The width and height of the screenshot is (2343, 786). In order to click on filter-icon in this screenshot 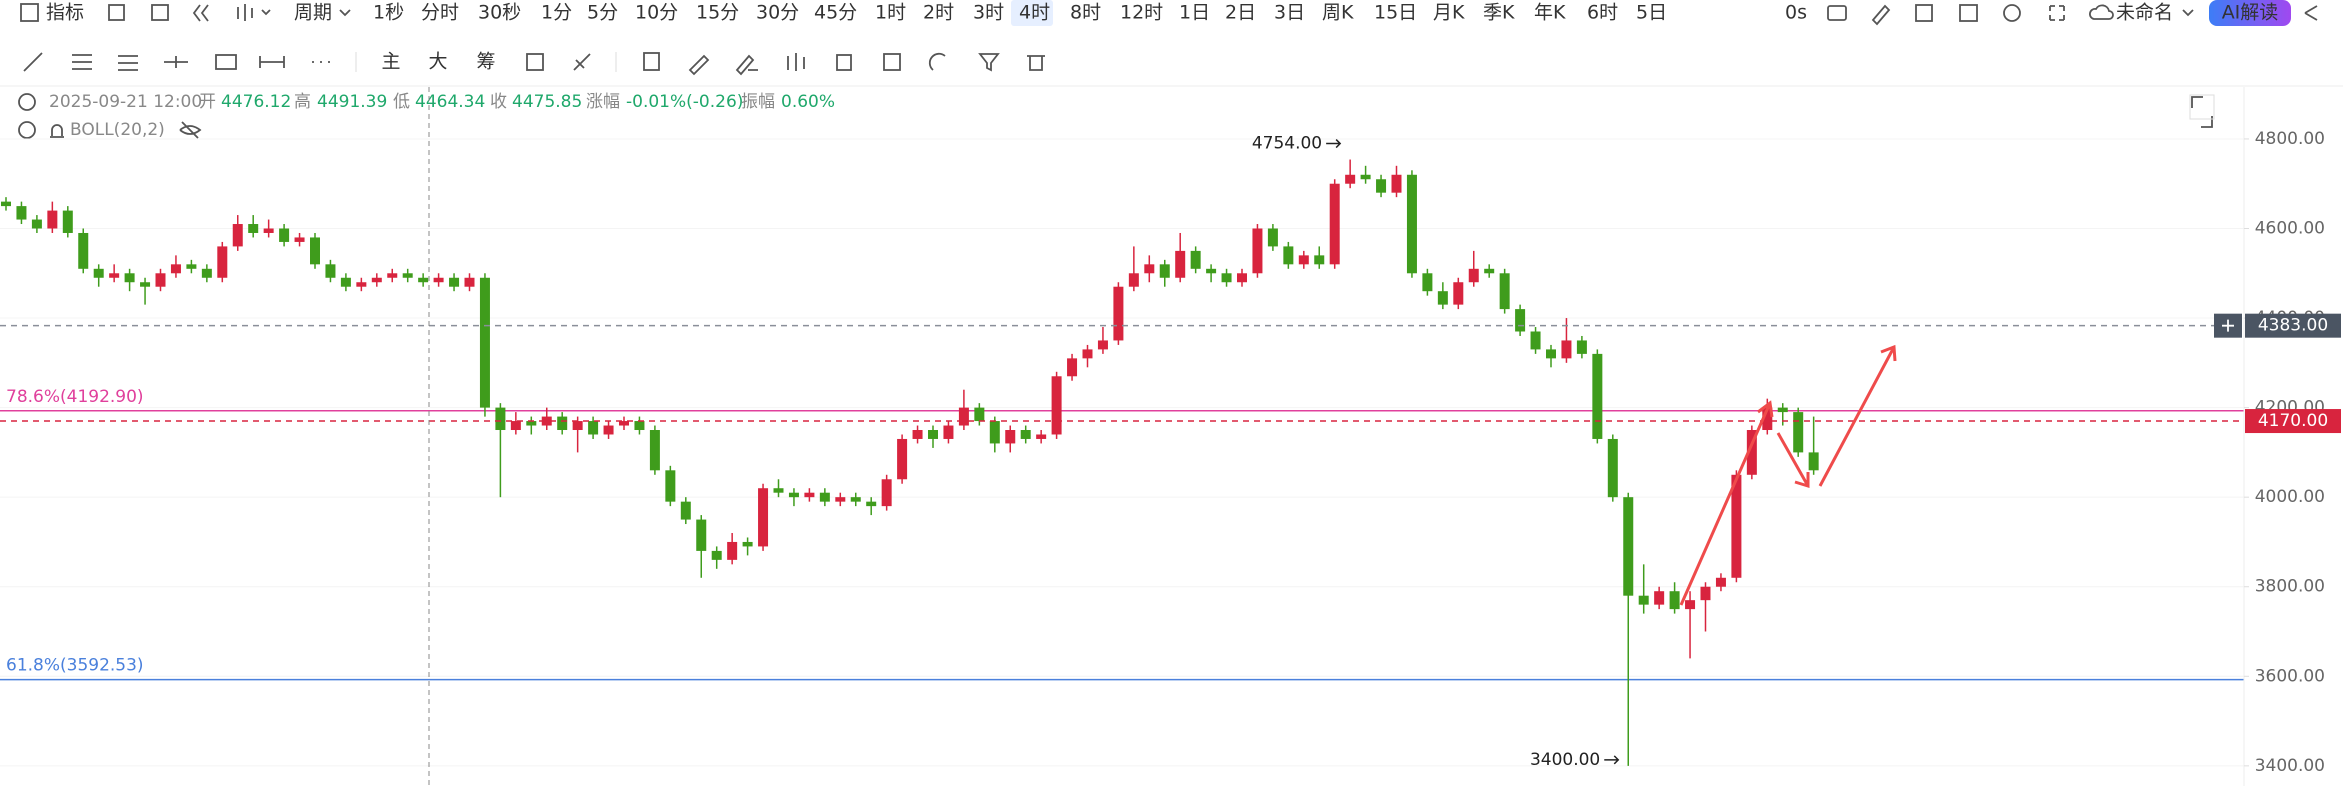, I will do `click(989, 62)`.